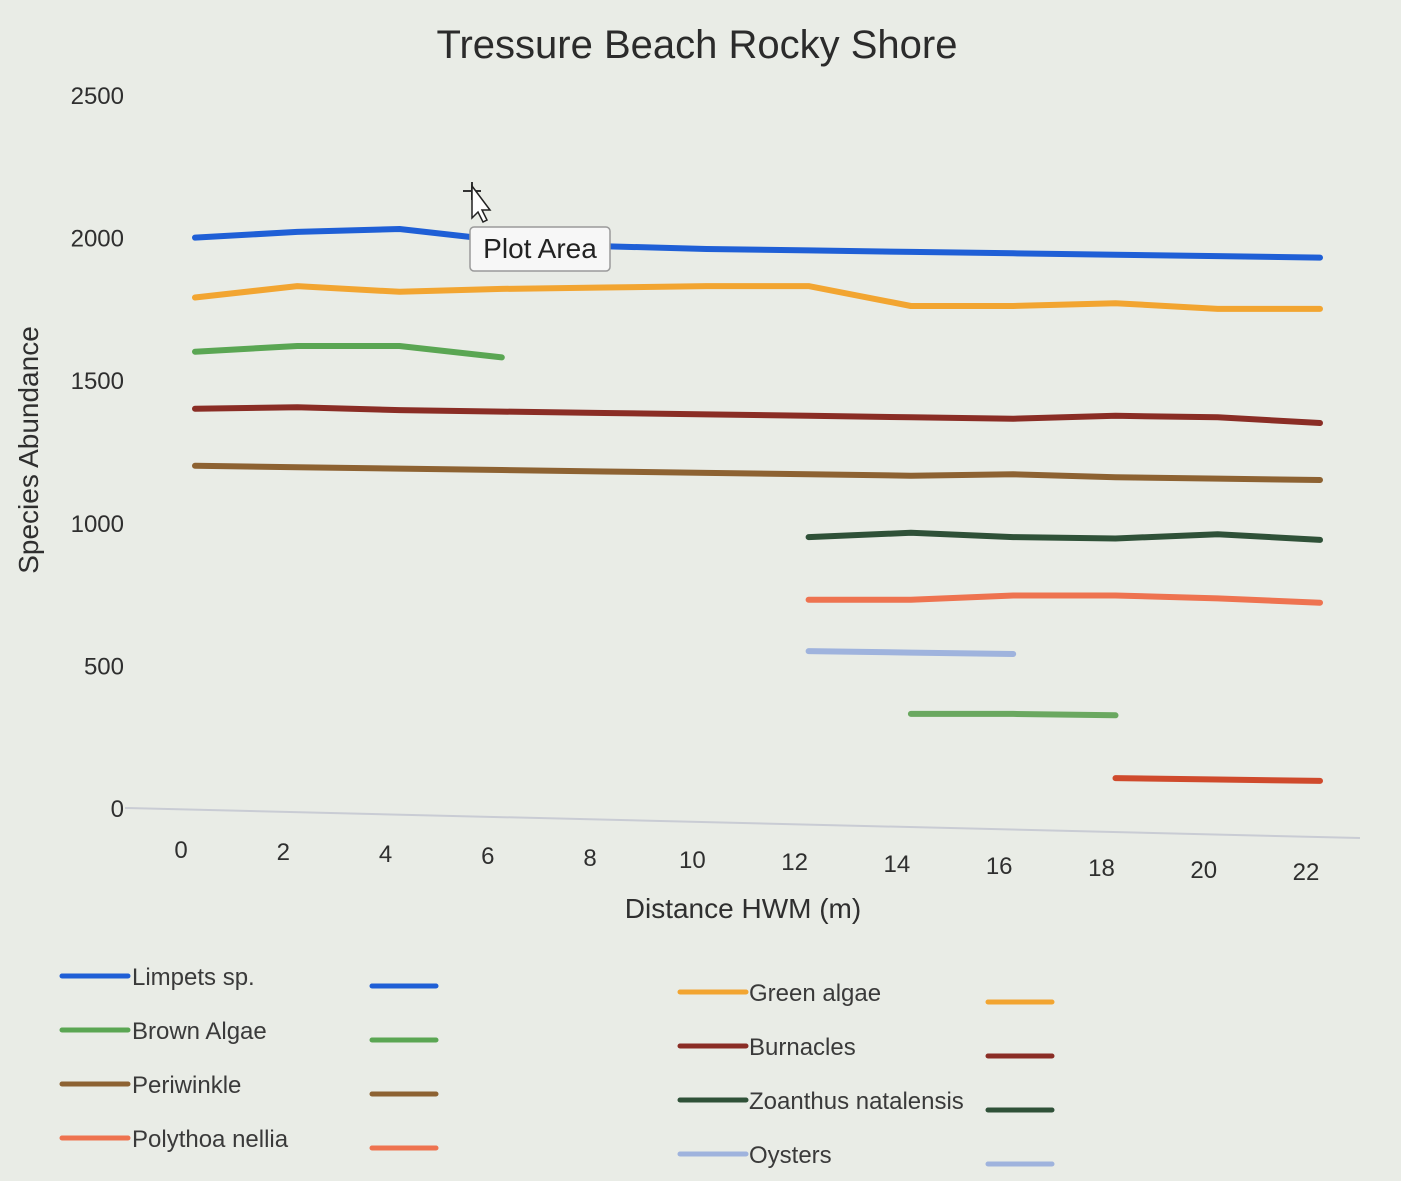 This screenshot has height=1181, width=1401. Describe the element at coordinates (589, 858) in the screenshot. I see `x-tick-label: 8` at that location.